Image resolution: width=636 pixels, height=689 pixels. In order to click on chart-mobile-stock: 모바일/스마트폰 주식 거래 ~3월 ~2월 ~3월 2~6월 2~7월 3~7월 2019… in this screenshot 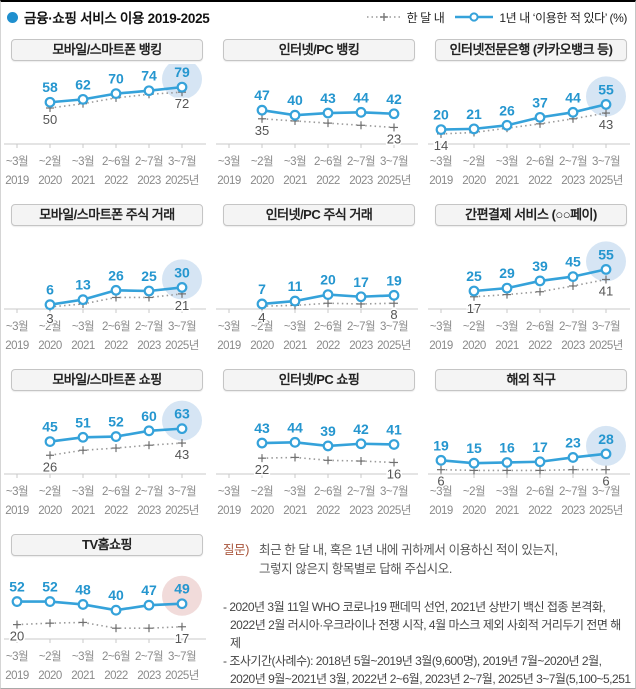, I will do `click(107, 279)`.